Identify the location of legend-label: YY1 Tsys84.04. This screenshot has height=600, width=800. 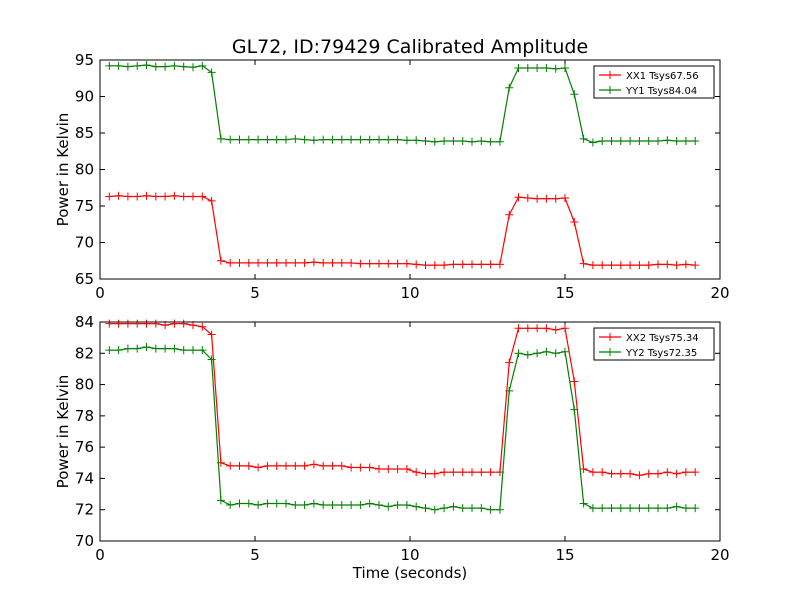
(661, 91).